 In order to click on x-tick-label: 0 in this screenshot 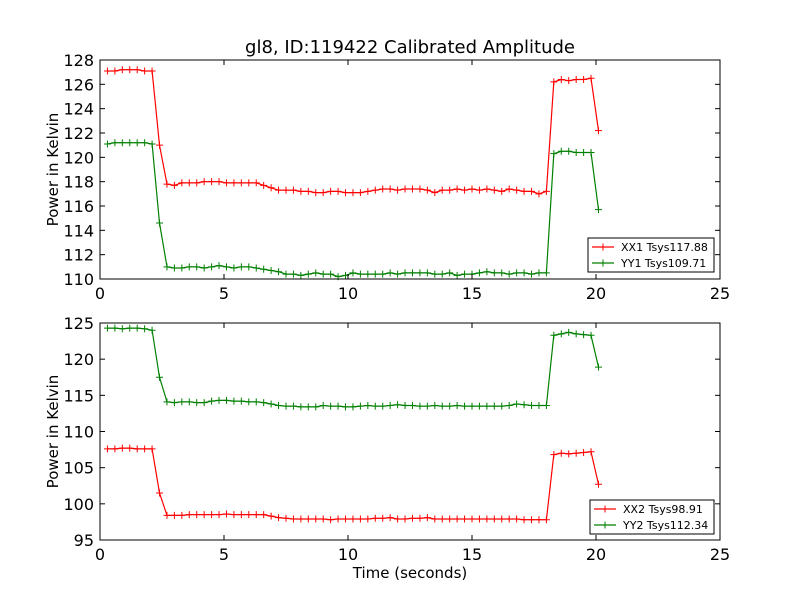, I will do `click(100, 554)`.